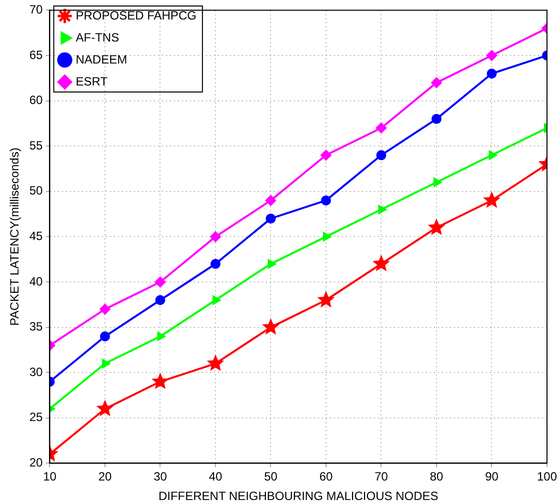 This screenshot has width=560, height=504. What do you see at coordinates (102, 59) in the screenshot?
I see `legend-label: NADEEM` at bounding box center [102, 59].